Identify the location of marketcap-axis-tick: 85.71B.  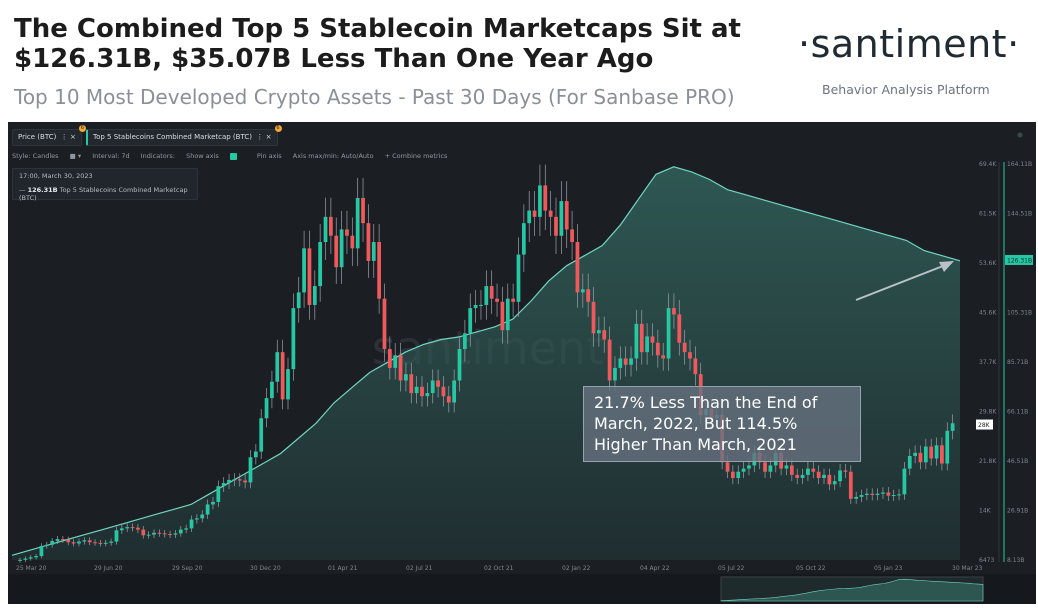
(1017, 362).